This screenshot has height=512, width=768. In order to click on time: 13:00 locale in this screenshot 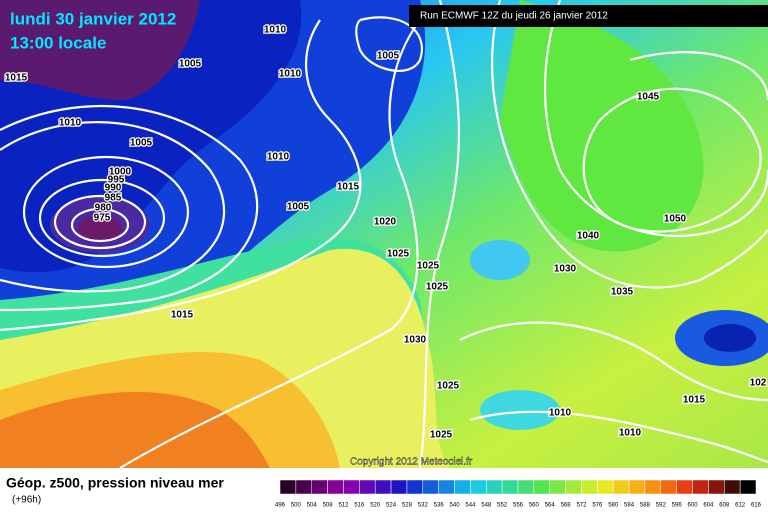, I will do `click(58, 42)`.